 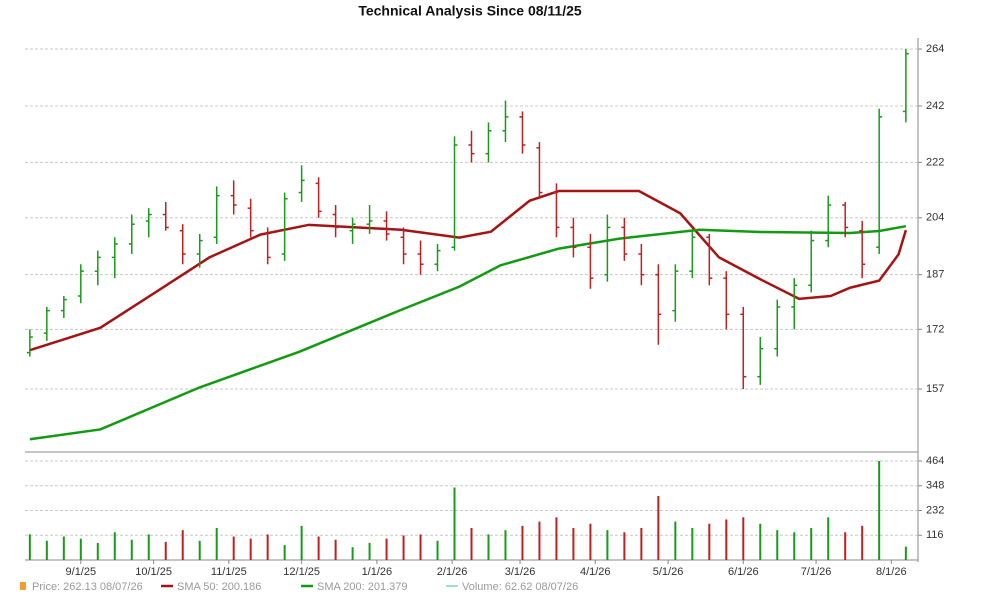 I want to click on x-tick-label: 10/1/25, so click(x=153, y=572).